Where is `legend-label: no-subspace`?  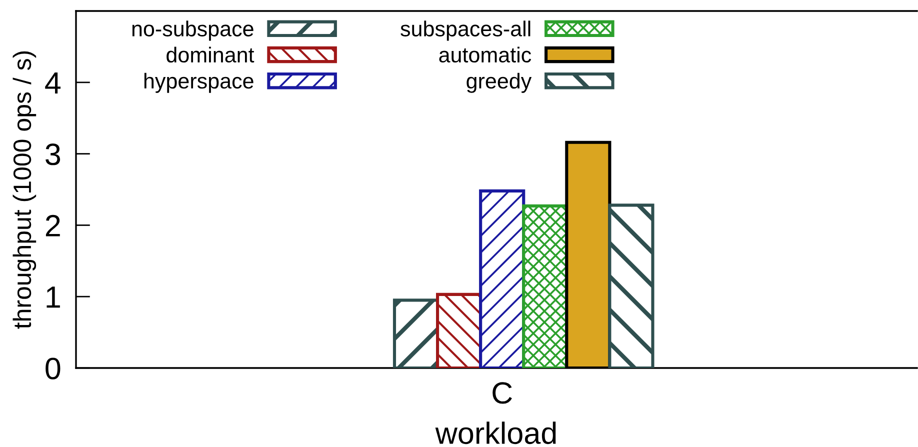
legend-label: no-subspace is located at coordinates (193, 30).